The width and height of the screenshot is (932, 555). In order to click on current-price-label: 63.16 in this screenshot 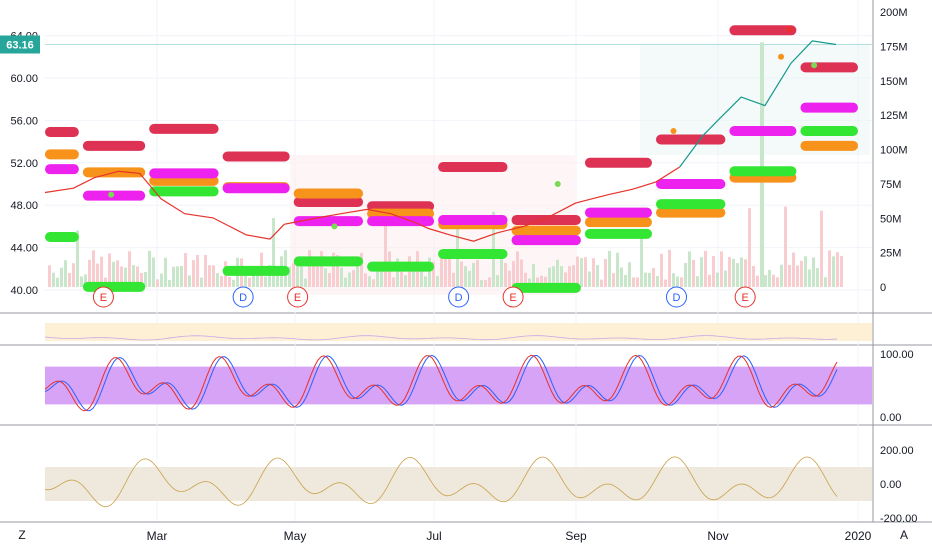, I will do `click(20, 46)`.